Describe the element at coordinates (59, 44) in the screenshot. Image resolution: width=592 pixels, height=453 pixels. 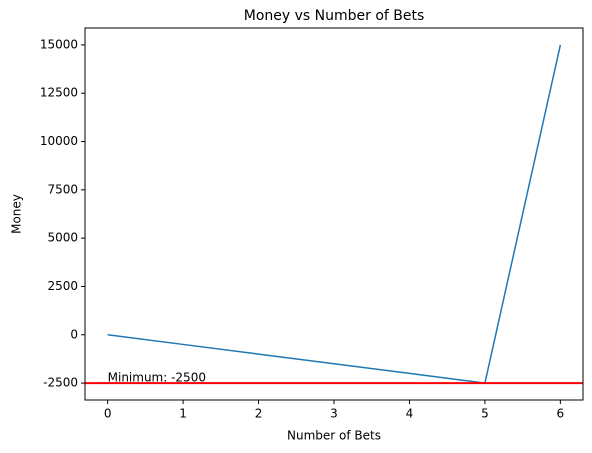
I see `y-tick-label: 15000` at that location.